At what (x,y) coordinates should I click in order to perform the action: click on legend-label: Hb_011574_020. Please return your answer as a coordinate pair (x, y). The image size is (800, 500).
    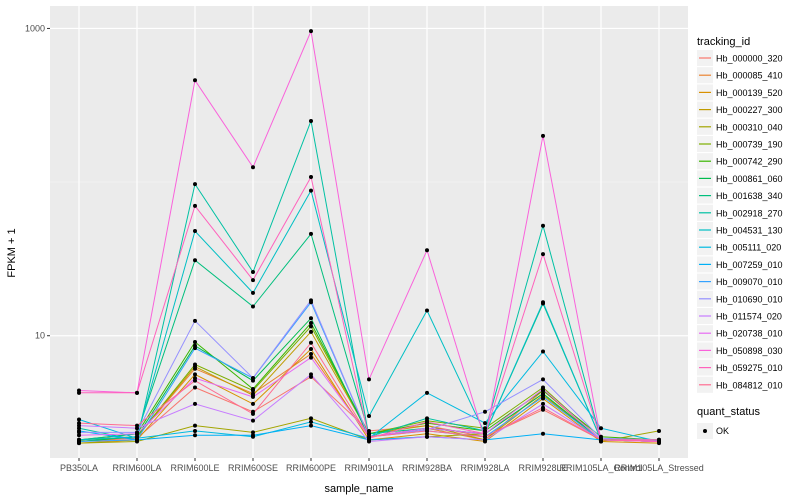
    Looking at the image, I should click on (749, 317).